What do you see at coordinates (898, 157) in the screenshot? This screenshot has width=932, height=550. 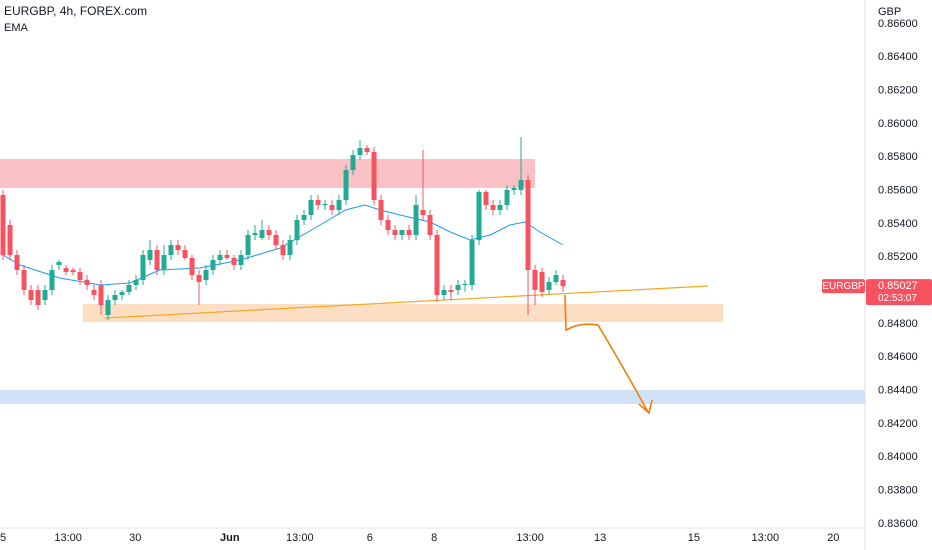 I see `y-tick-label: 0.85800` at bounding box center [898, 157].